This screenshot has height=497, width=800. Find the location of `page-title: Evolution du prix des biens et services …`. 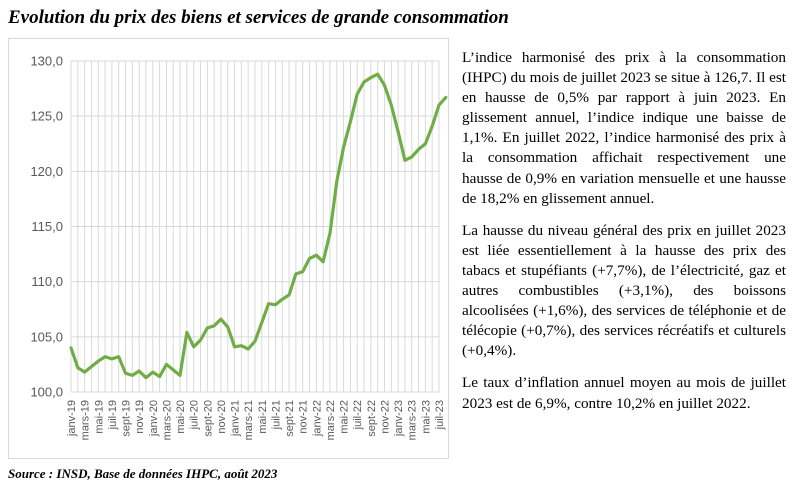

page-title: Evolution du prix des biens et services … is located at coordinates (258, 17).